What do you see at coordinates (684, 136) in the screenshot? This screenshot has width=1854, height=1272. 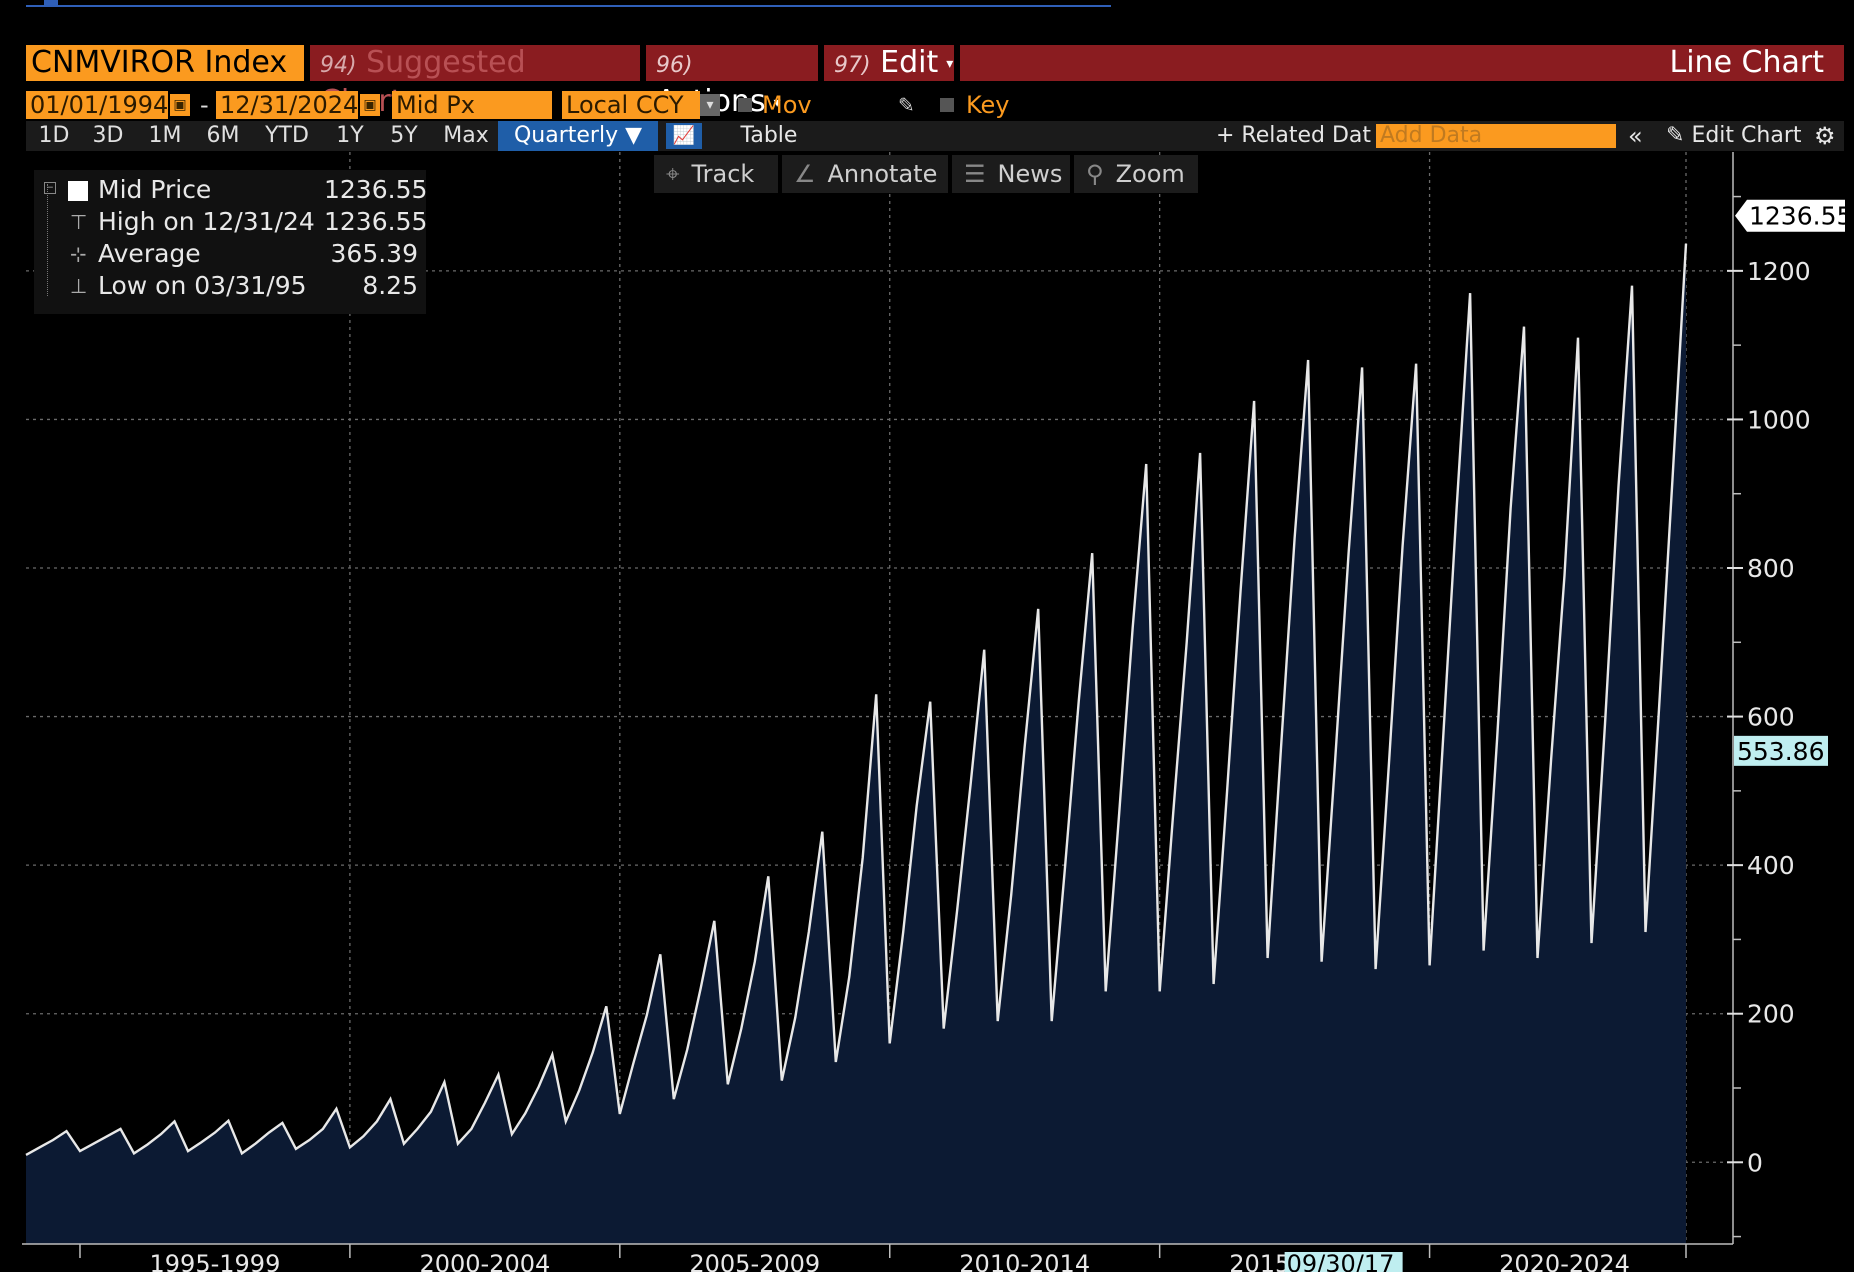 I see `line-chart-icon: 📈` at bounding box center [684, 136].